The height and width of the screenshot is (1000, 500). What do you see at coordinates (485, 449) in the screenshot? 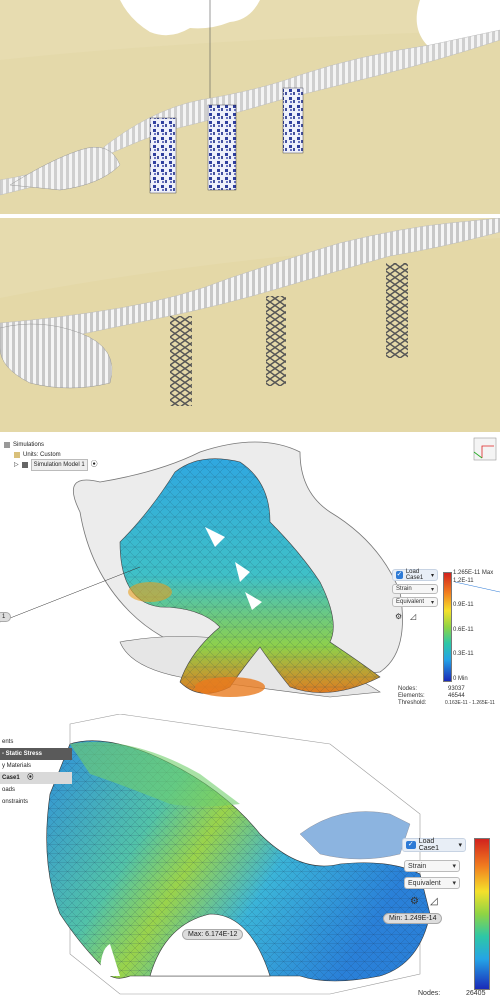
I see `view-cube-icon` at bounding box center [485, 449].